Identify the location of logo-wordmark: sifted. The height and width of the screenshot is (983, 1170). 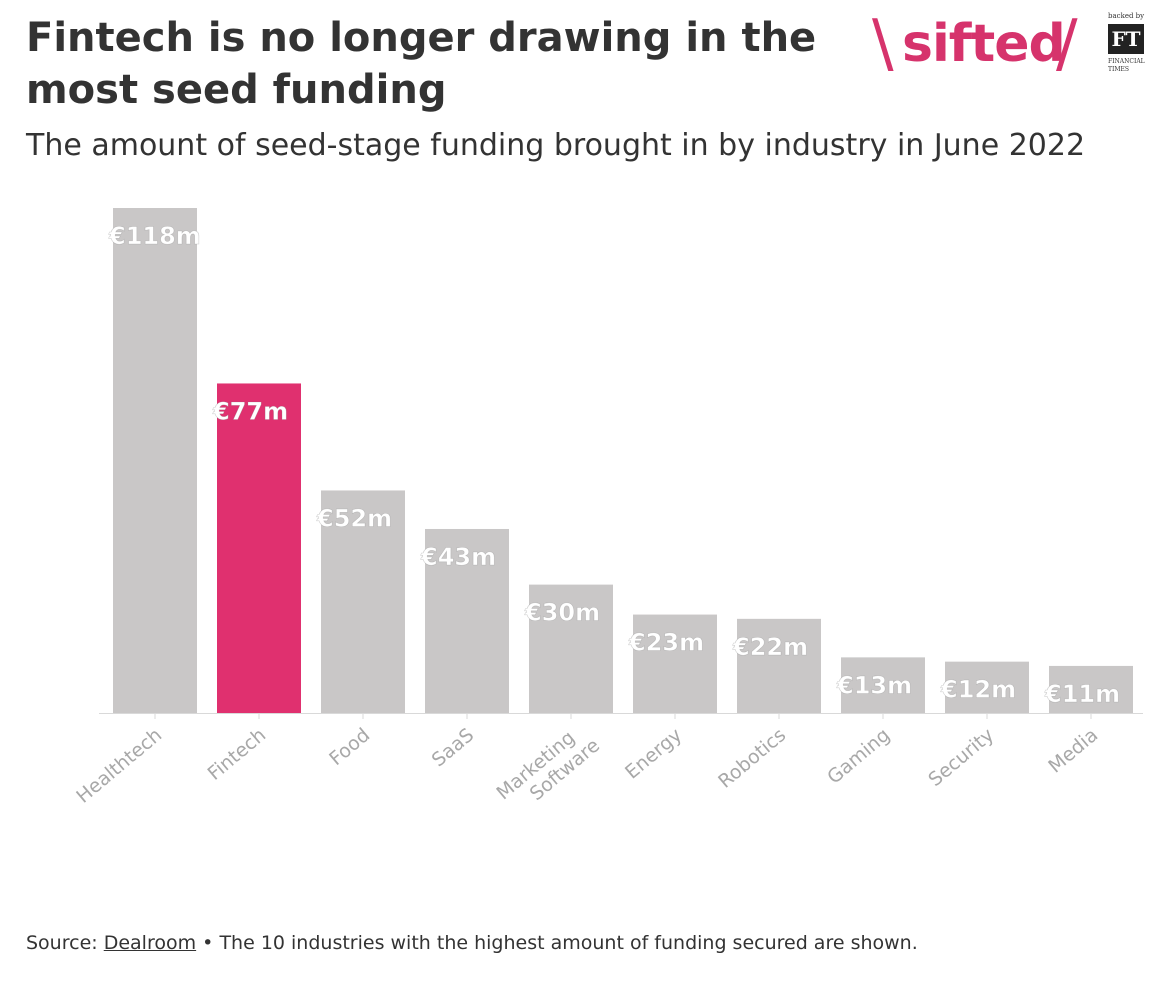
(984, 44).